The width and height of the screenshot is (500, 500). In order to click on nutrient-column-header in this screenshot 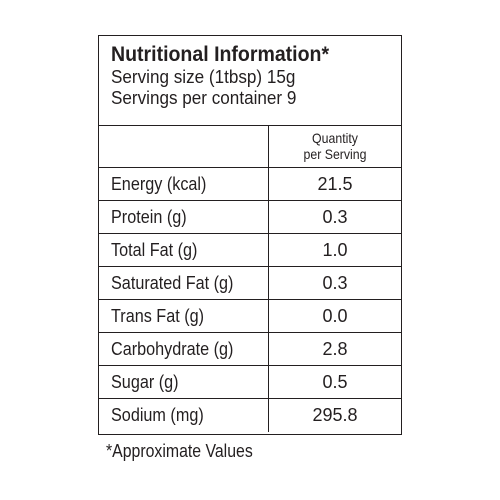, I will do `click(184, 146)`.